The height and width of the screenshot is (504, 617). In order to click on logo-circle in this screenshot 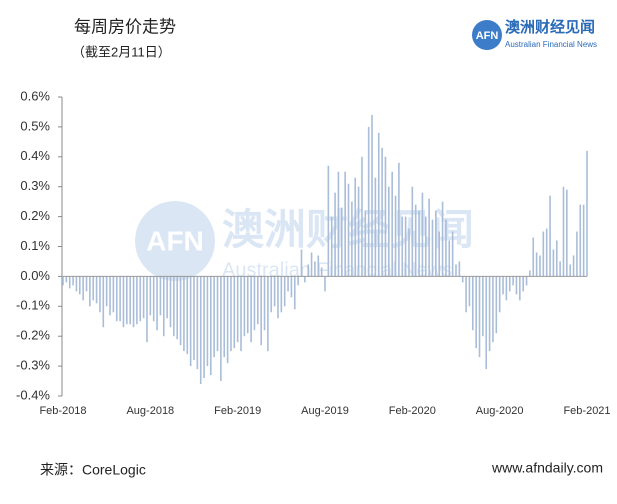, I will do `click(487, 35)`.